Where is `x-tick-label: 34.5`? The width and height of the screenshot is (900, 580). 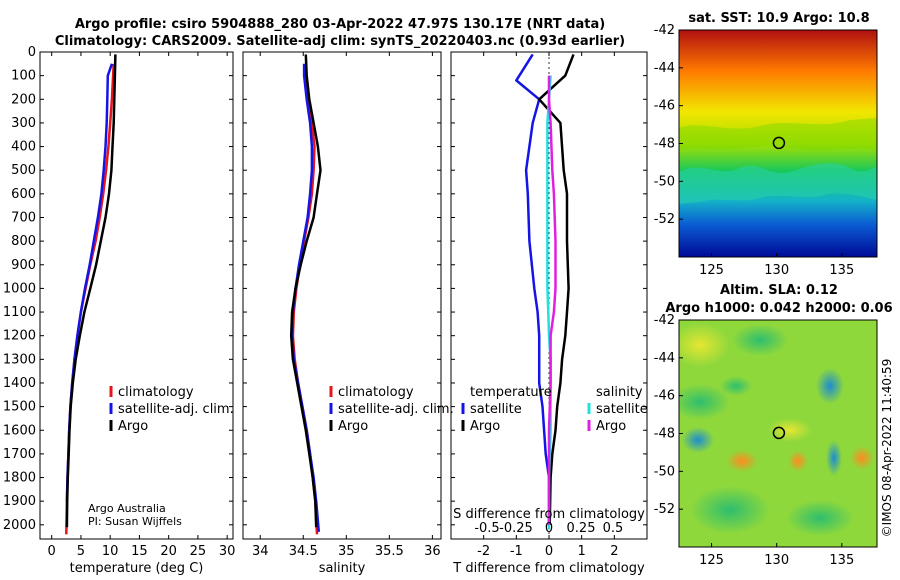 x-tick-label: 34.5 is located at coordinates (303, 551).